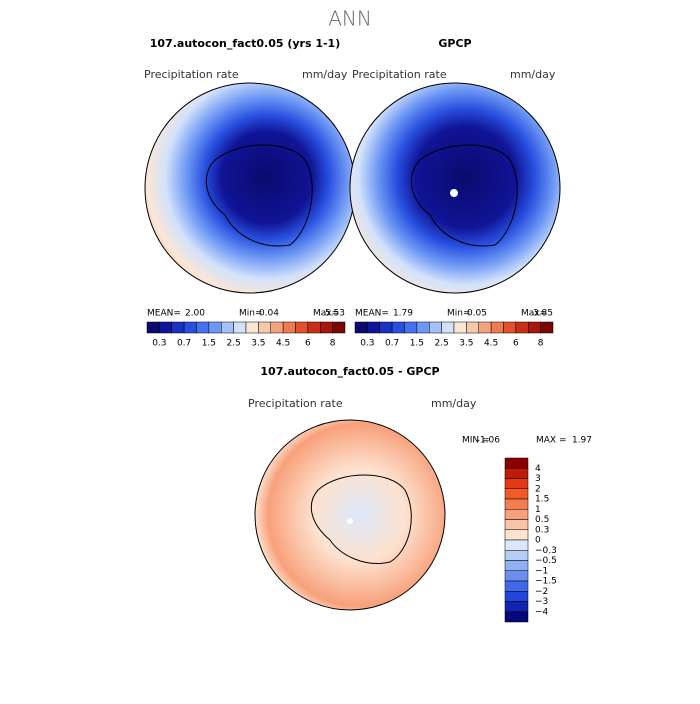 The width and height of the screenshot is (700, 704). Describe the element at coordinates (538, 489) in the screenshot. I see `colorbar-label: 2` at that location.